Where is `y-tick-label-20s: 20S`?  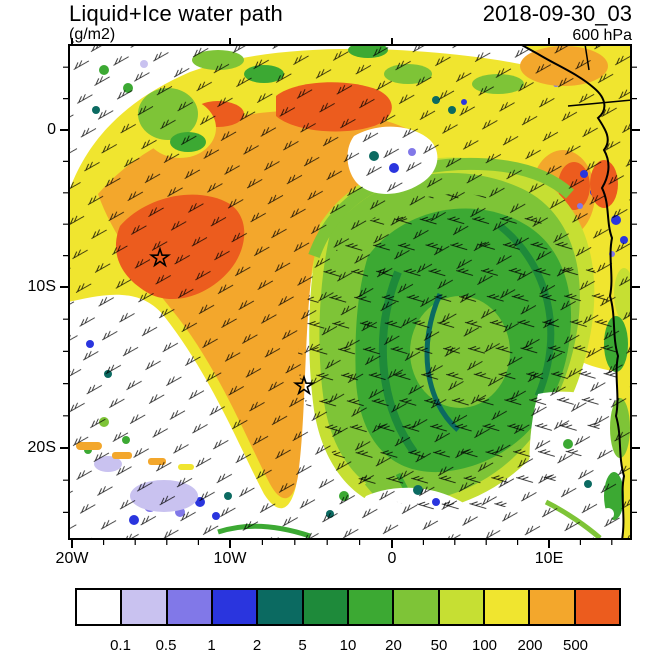
y-tick-label-20s: 20S is located at coordinates (41, 447).